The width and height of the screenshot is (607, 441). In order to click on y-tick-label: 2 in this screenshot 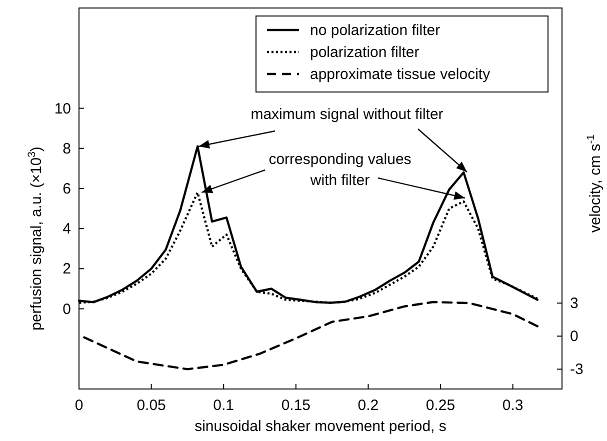, I will do `click(66, 269)`.